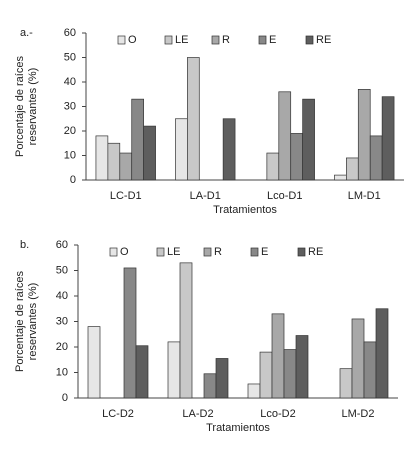  I want to click on x-tick-label: LM-D2, so click(357, 414).